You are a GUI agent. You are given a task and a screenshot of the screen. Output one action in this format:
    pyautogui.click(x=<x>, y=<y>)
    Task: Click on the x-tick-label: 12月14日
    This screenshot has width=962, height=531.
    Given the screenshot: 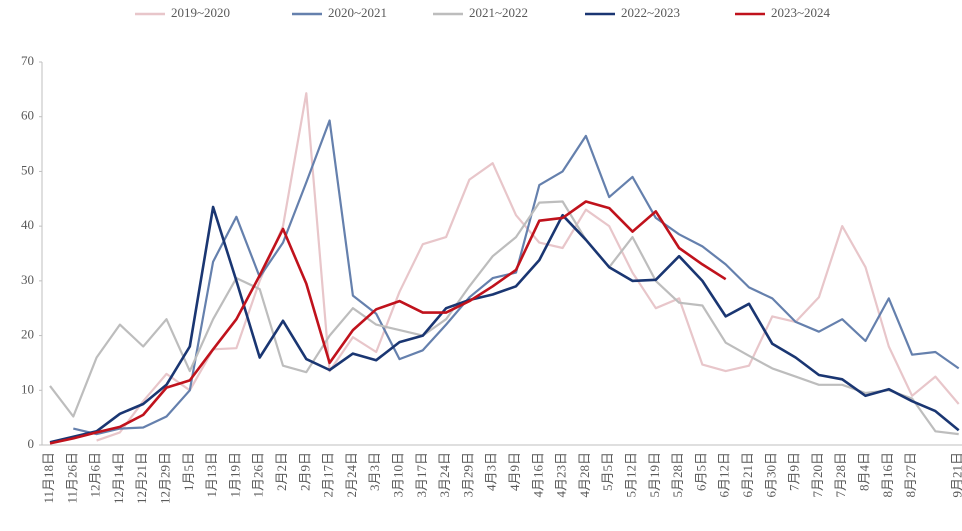 What is the action you would take?
    pyautogui.click(x=118, y=478)
    